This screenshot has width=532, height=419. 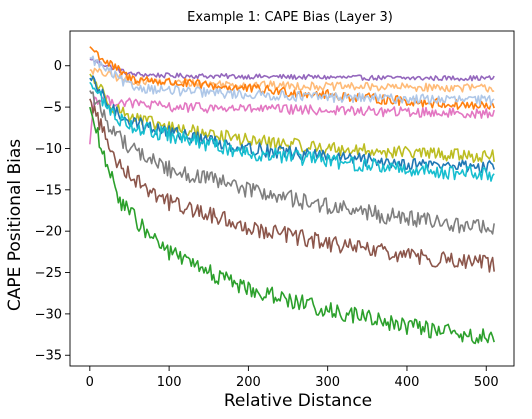 What do you see at coordinates (407, 382) in the screenshot?
I see `x-tick-label: 400` at bounding box center [407, 382].